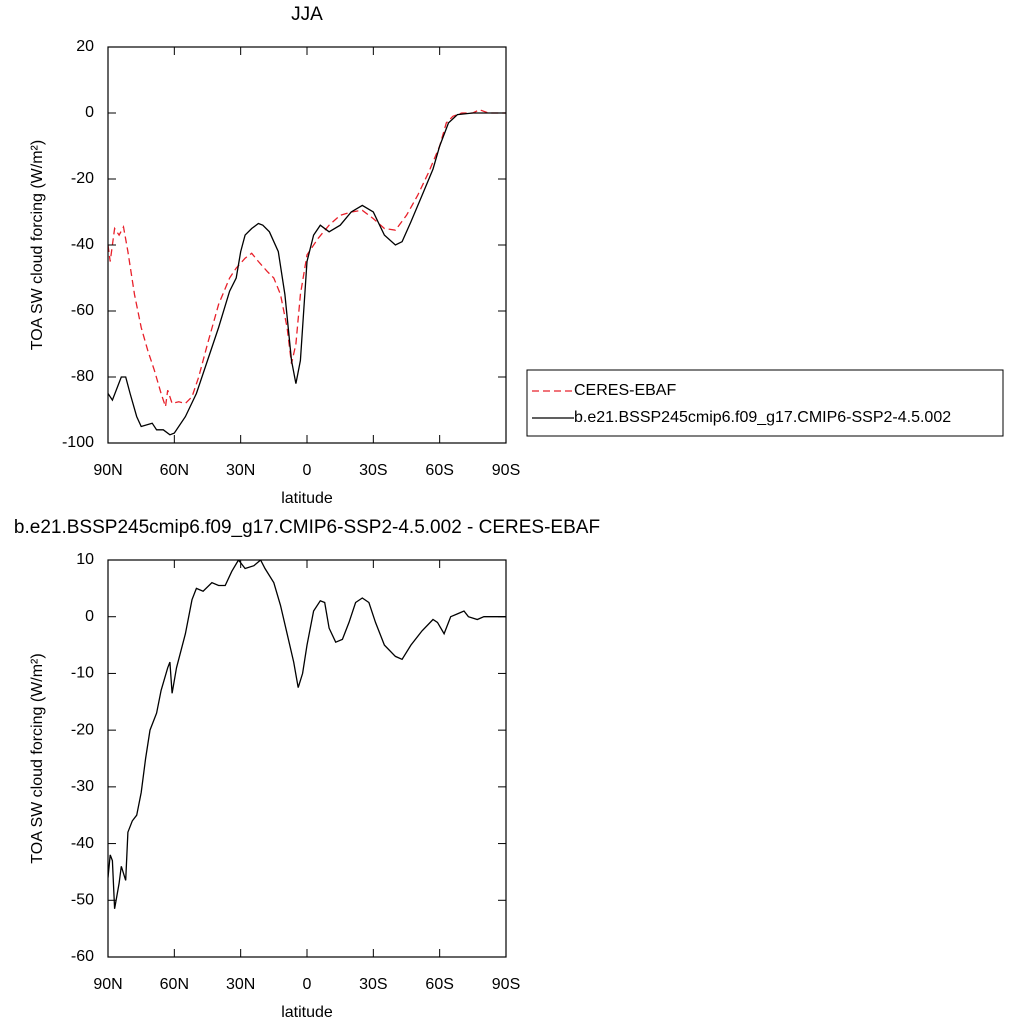  Describe the element at coordinates (307, 14) in the screenshot. I see `chart-title: JJA` at that location.